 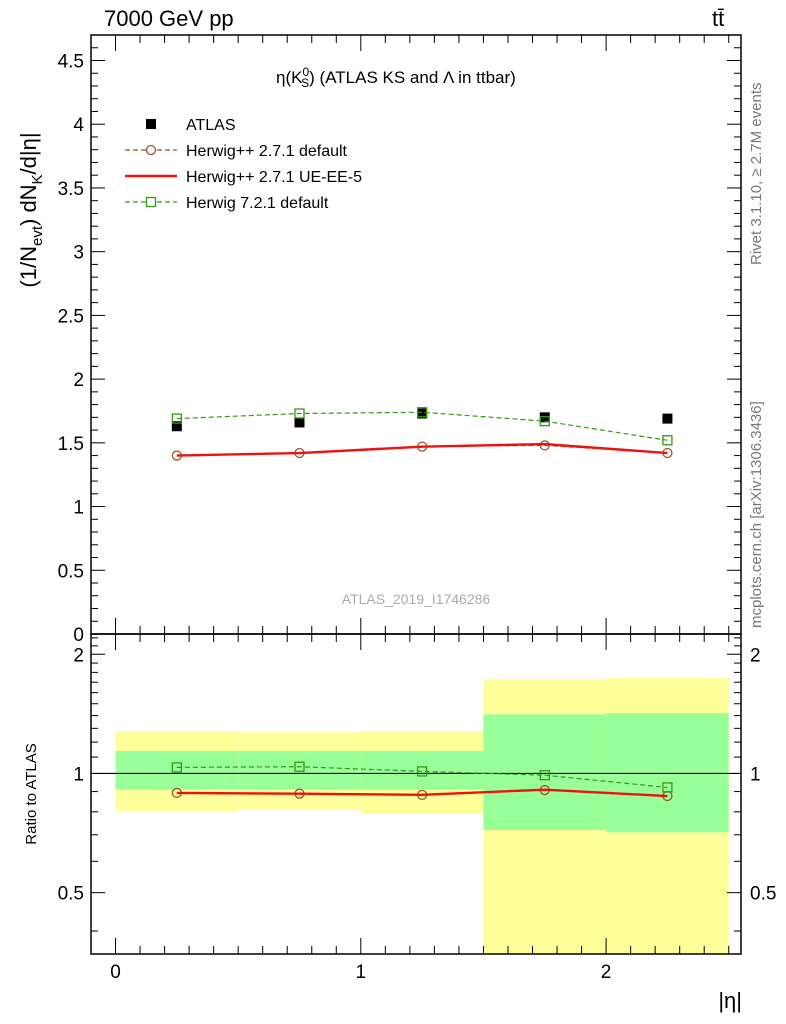 I want to click on ratio-y-tick-label-left: 0.5, so click(x=71, y=894).